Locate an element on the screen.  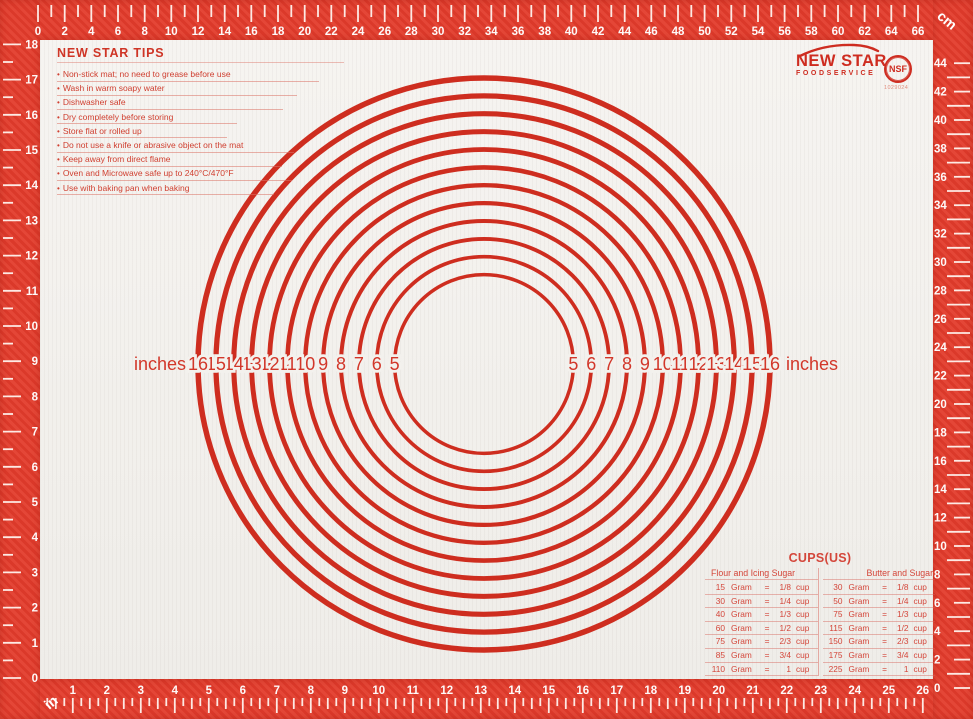
circle-7in is located at coordinates (484, 364).